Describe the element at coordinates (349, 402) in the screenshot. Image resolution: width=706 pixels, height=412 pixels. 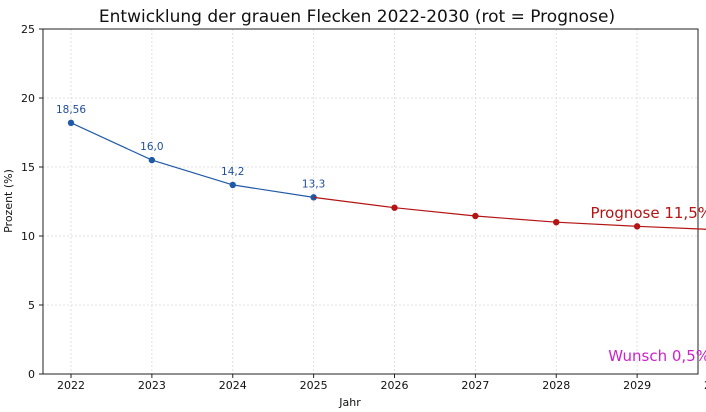
I see `x-axis-title: Jahr` at that location.